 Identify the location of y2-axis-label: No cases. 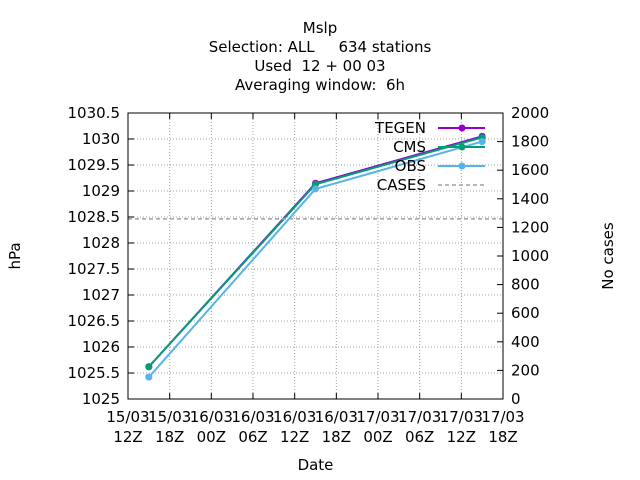
(608, 256).